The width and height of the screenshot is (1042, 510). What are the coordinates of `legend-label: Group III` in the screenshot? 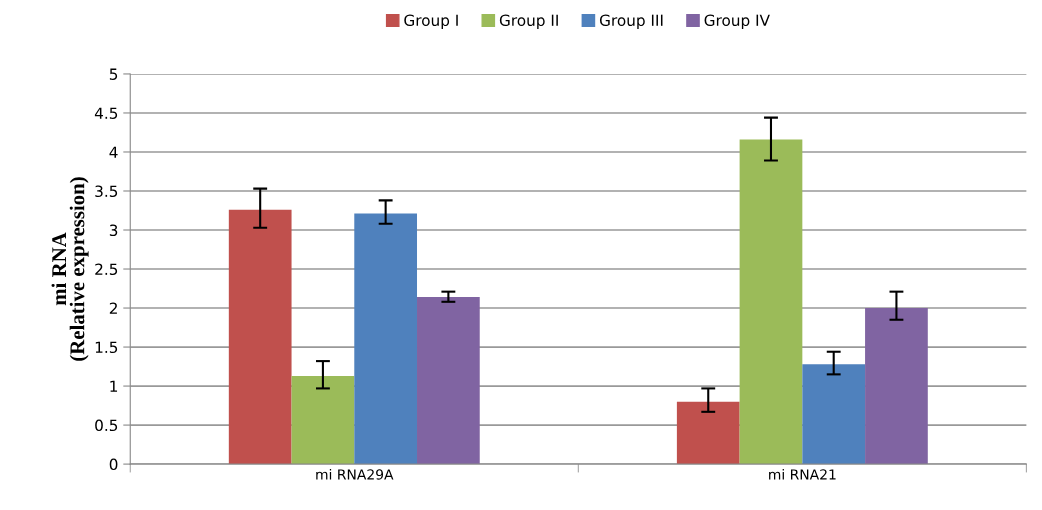 It's located at (631, 21).